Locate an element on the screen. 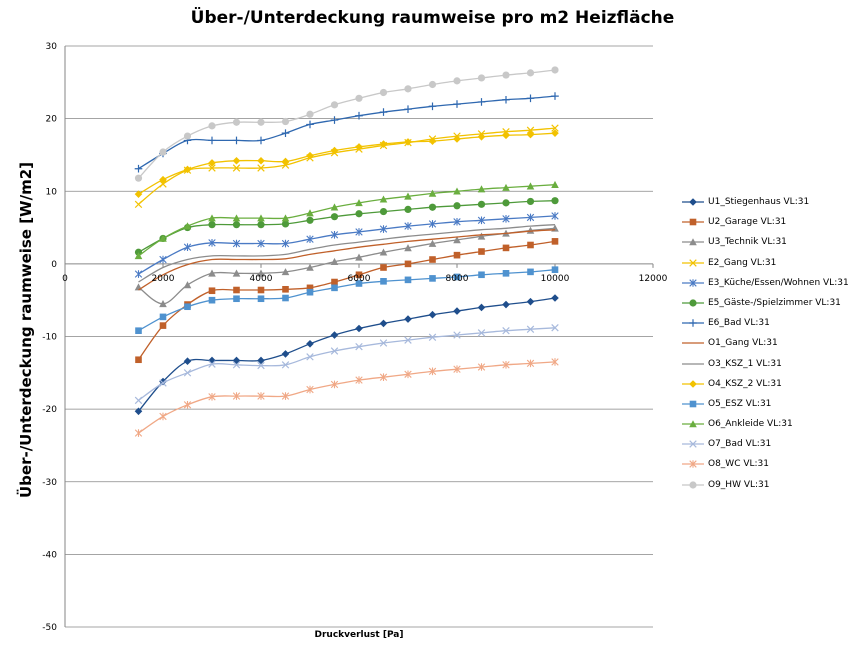 The width and height of the screenshot is (865, 648). y-tick-label: -10 is located at coordinates (49, 338).